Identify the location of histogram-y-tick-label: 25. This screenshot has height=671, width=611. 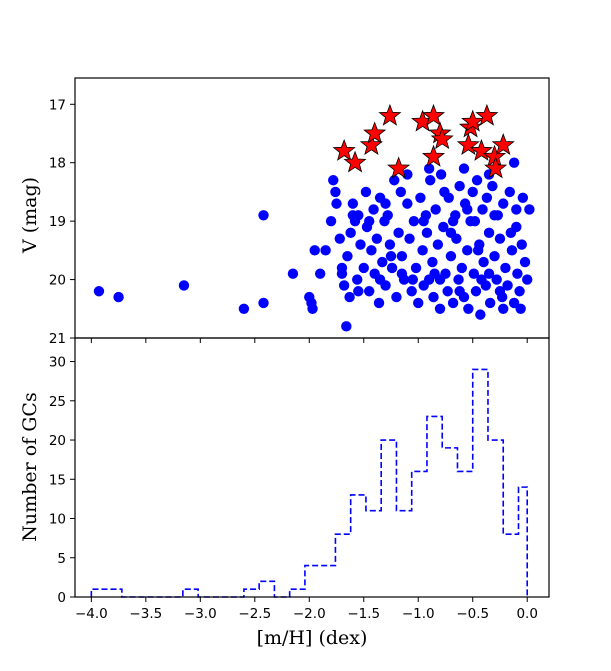
(57, 402).